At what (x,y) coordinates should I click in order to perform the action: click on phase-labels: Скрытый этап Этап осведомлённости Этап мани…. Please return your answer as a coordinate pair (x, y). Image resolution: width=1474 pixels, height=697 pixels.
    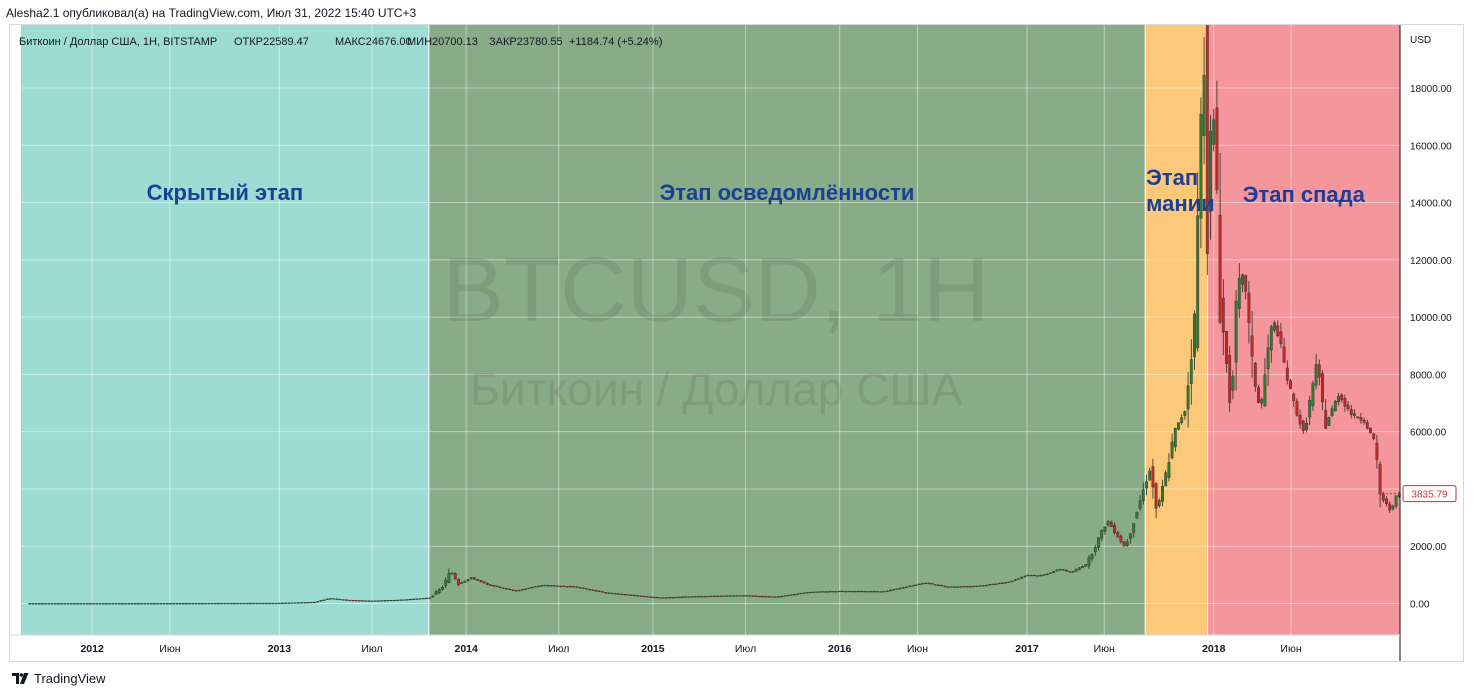
    Looking at the image, I should click on (756, 190).